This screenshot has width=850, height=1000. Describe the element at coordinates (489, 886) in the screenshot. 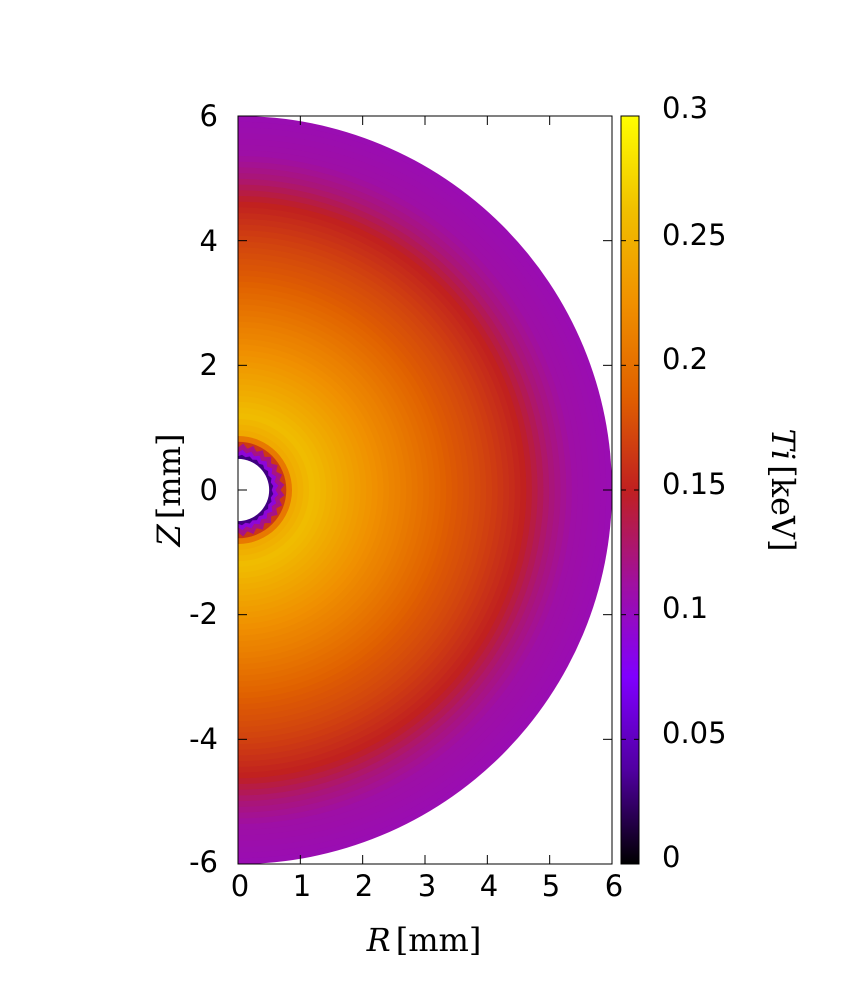

I see `x-tick-label: 4` at that location.